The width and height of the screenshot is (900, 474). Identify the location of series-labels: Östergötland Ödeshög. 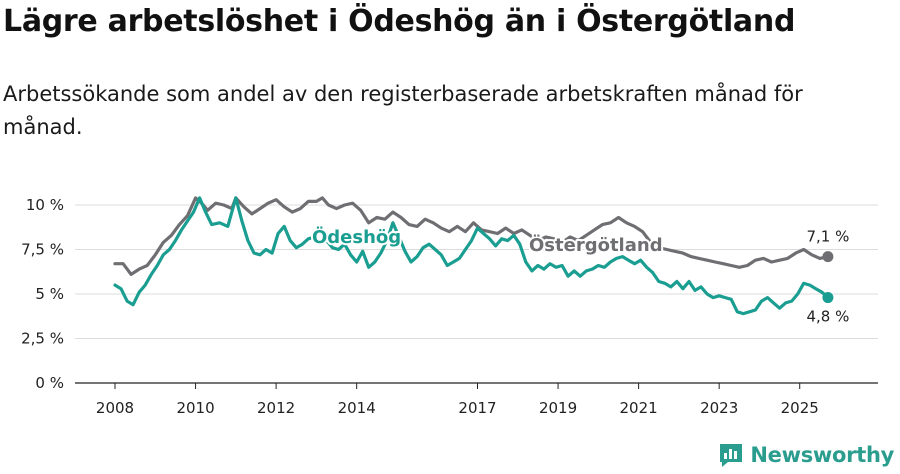
(487, 241).